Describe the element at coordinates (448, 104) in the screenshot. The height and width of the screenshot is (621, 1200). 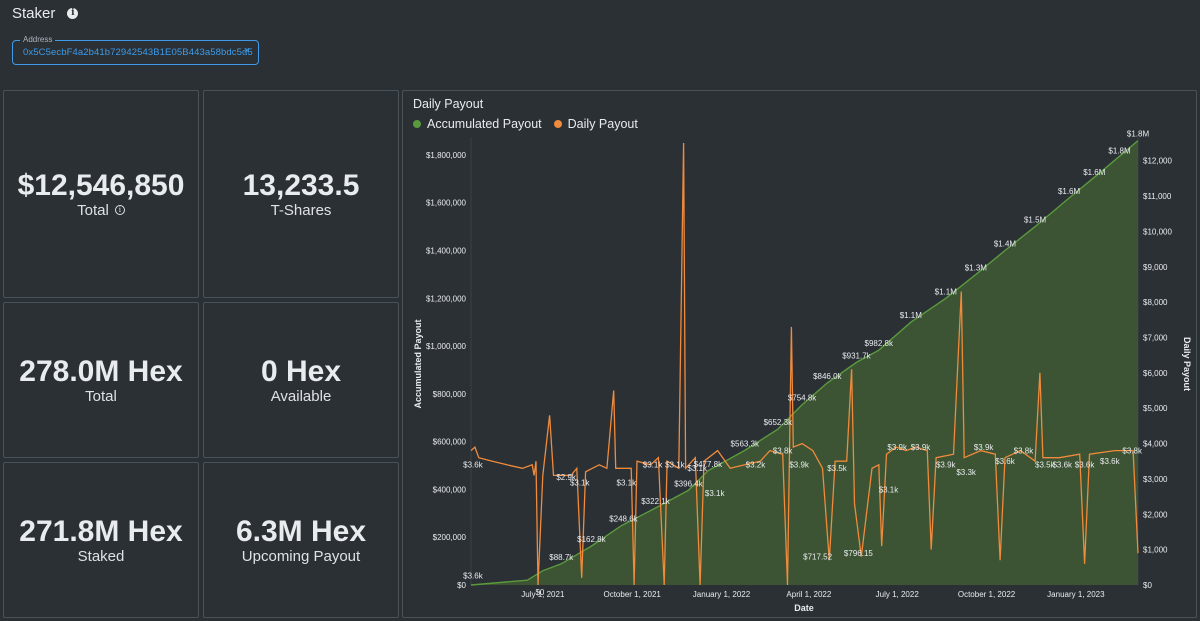
I see `chart-title: Daily Payout` at that location.